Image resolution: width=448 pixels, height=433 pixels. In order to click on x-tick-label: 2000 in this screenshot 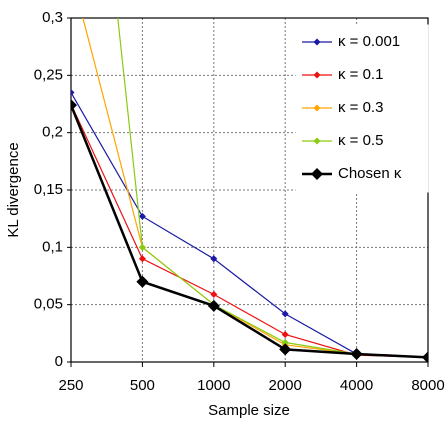, I will do `click(285, 385)`.